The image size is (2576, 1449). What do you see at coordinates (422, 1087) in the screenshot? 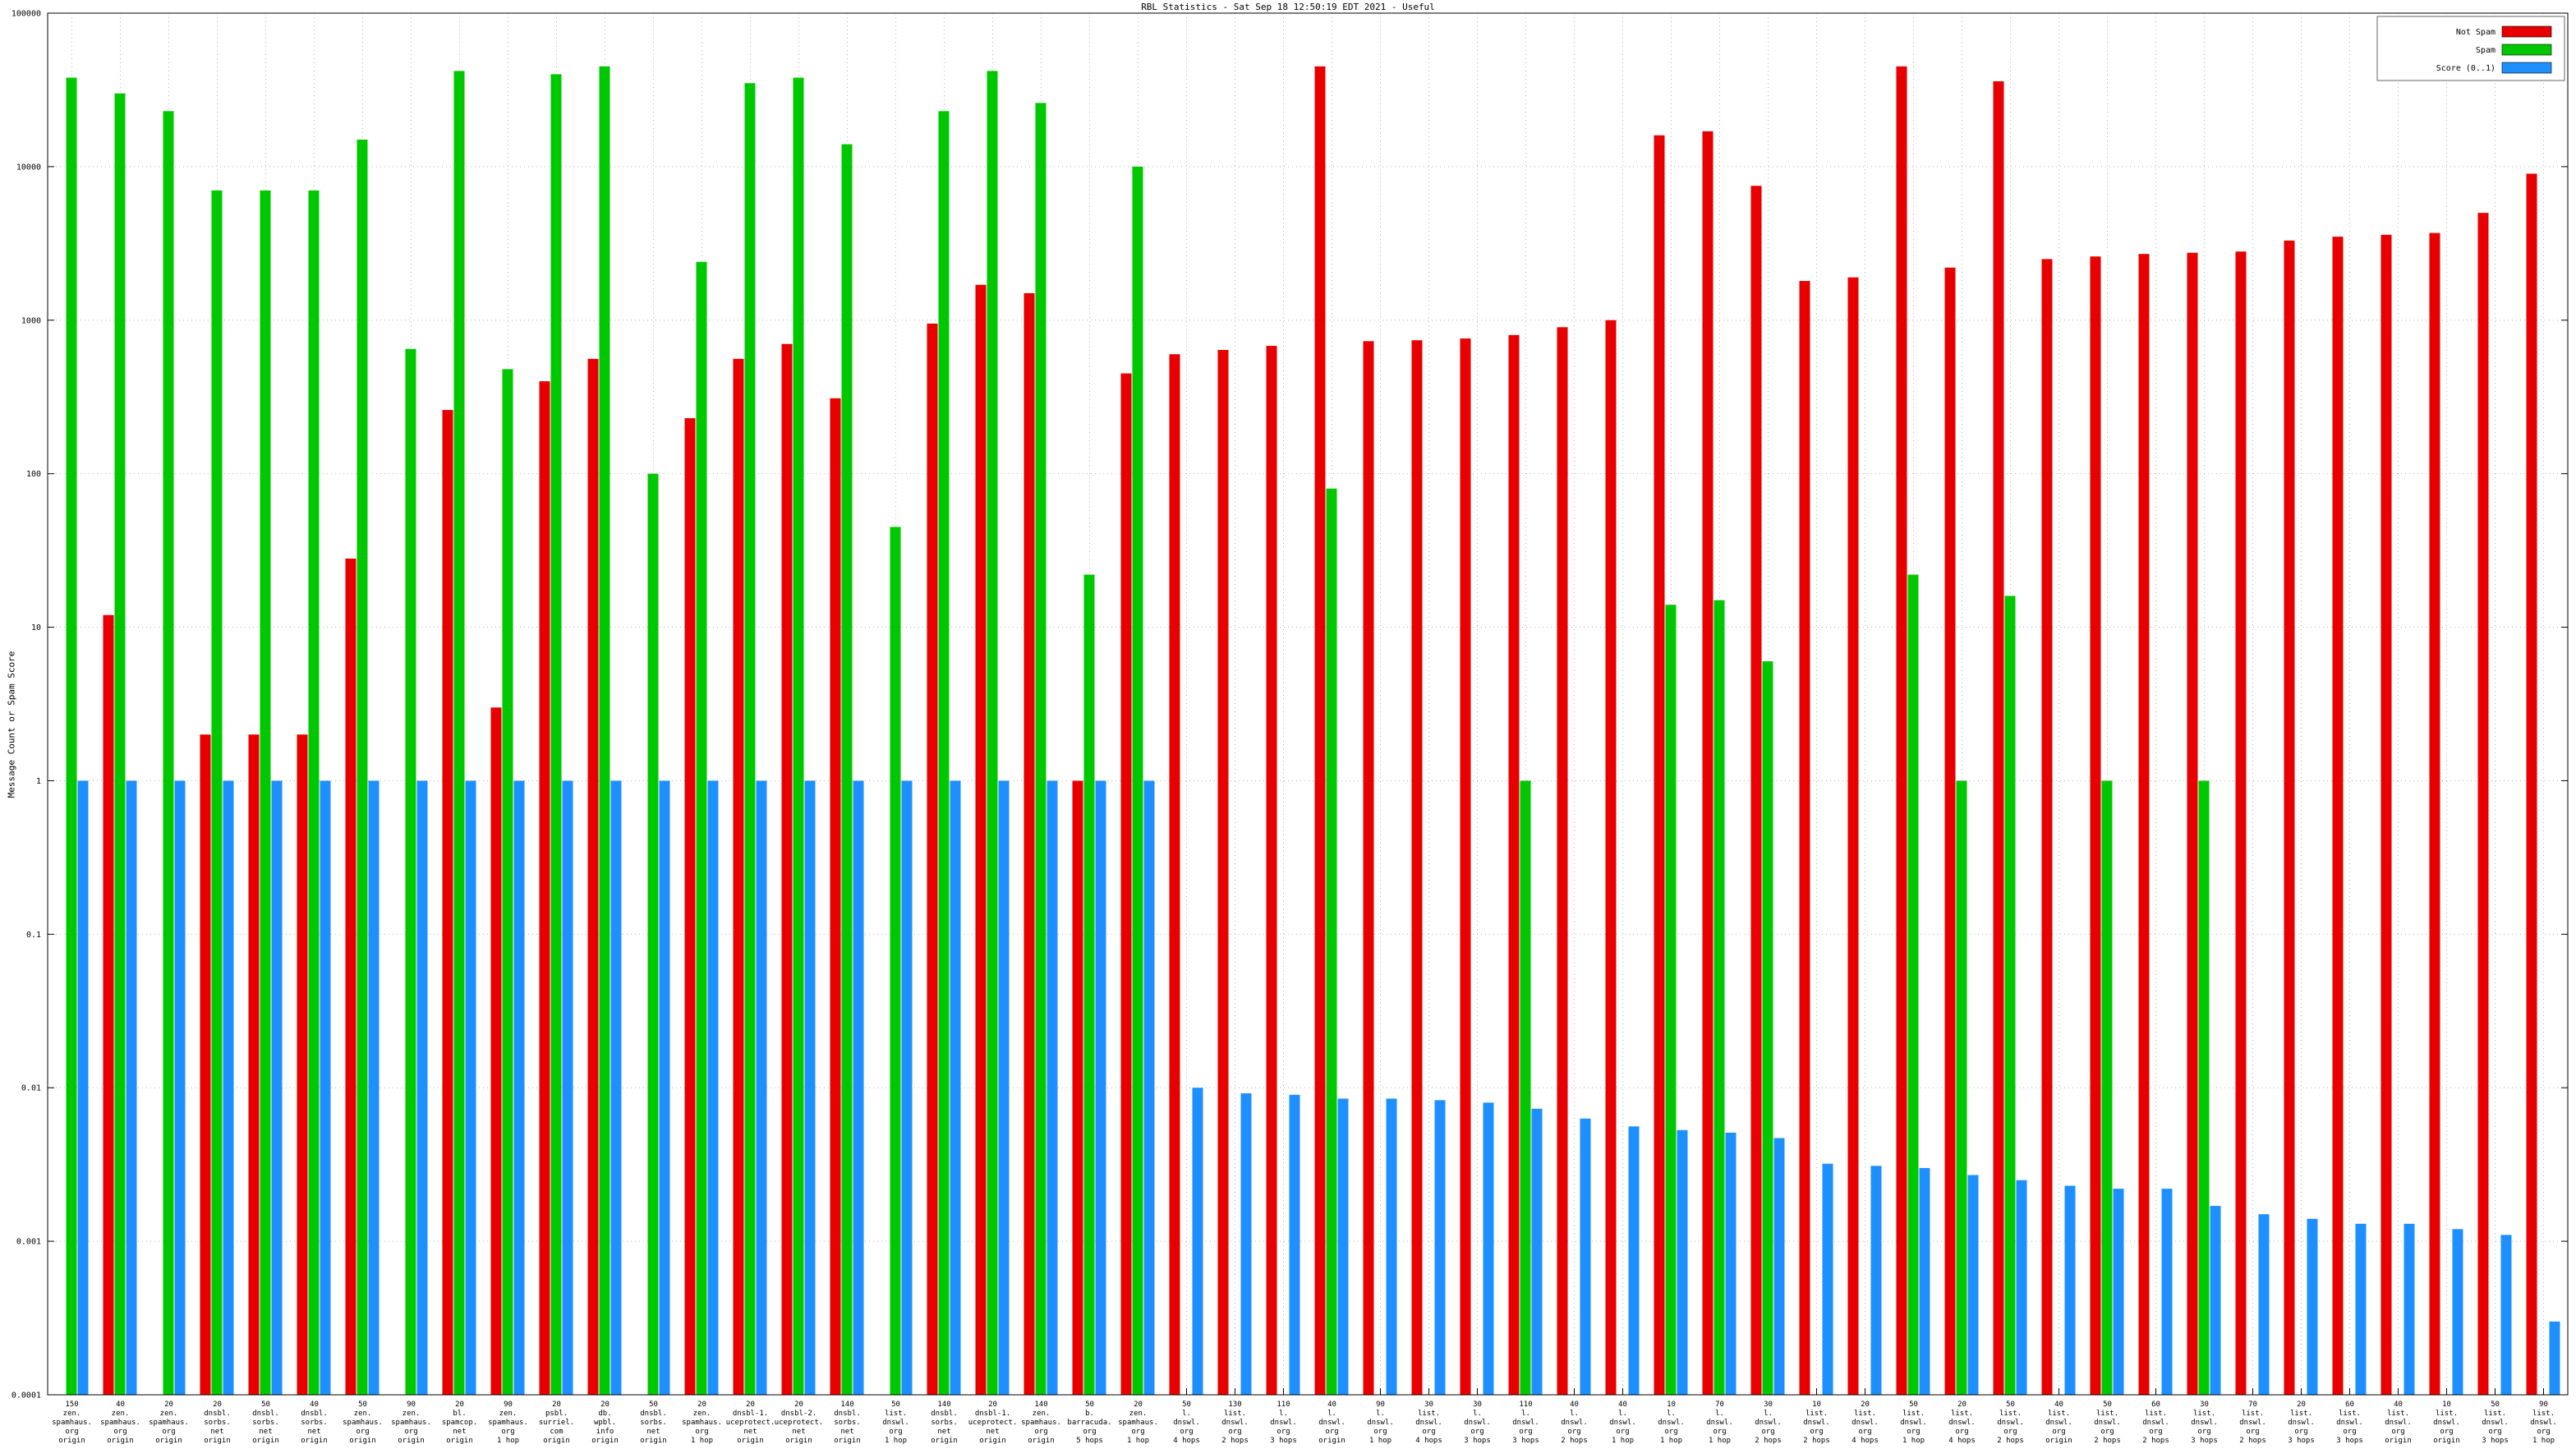
I see `bar-series2-cat7` at bounding box center [422, 1087].